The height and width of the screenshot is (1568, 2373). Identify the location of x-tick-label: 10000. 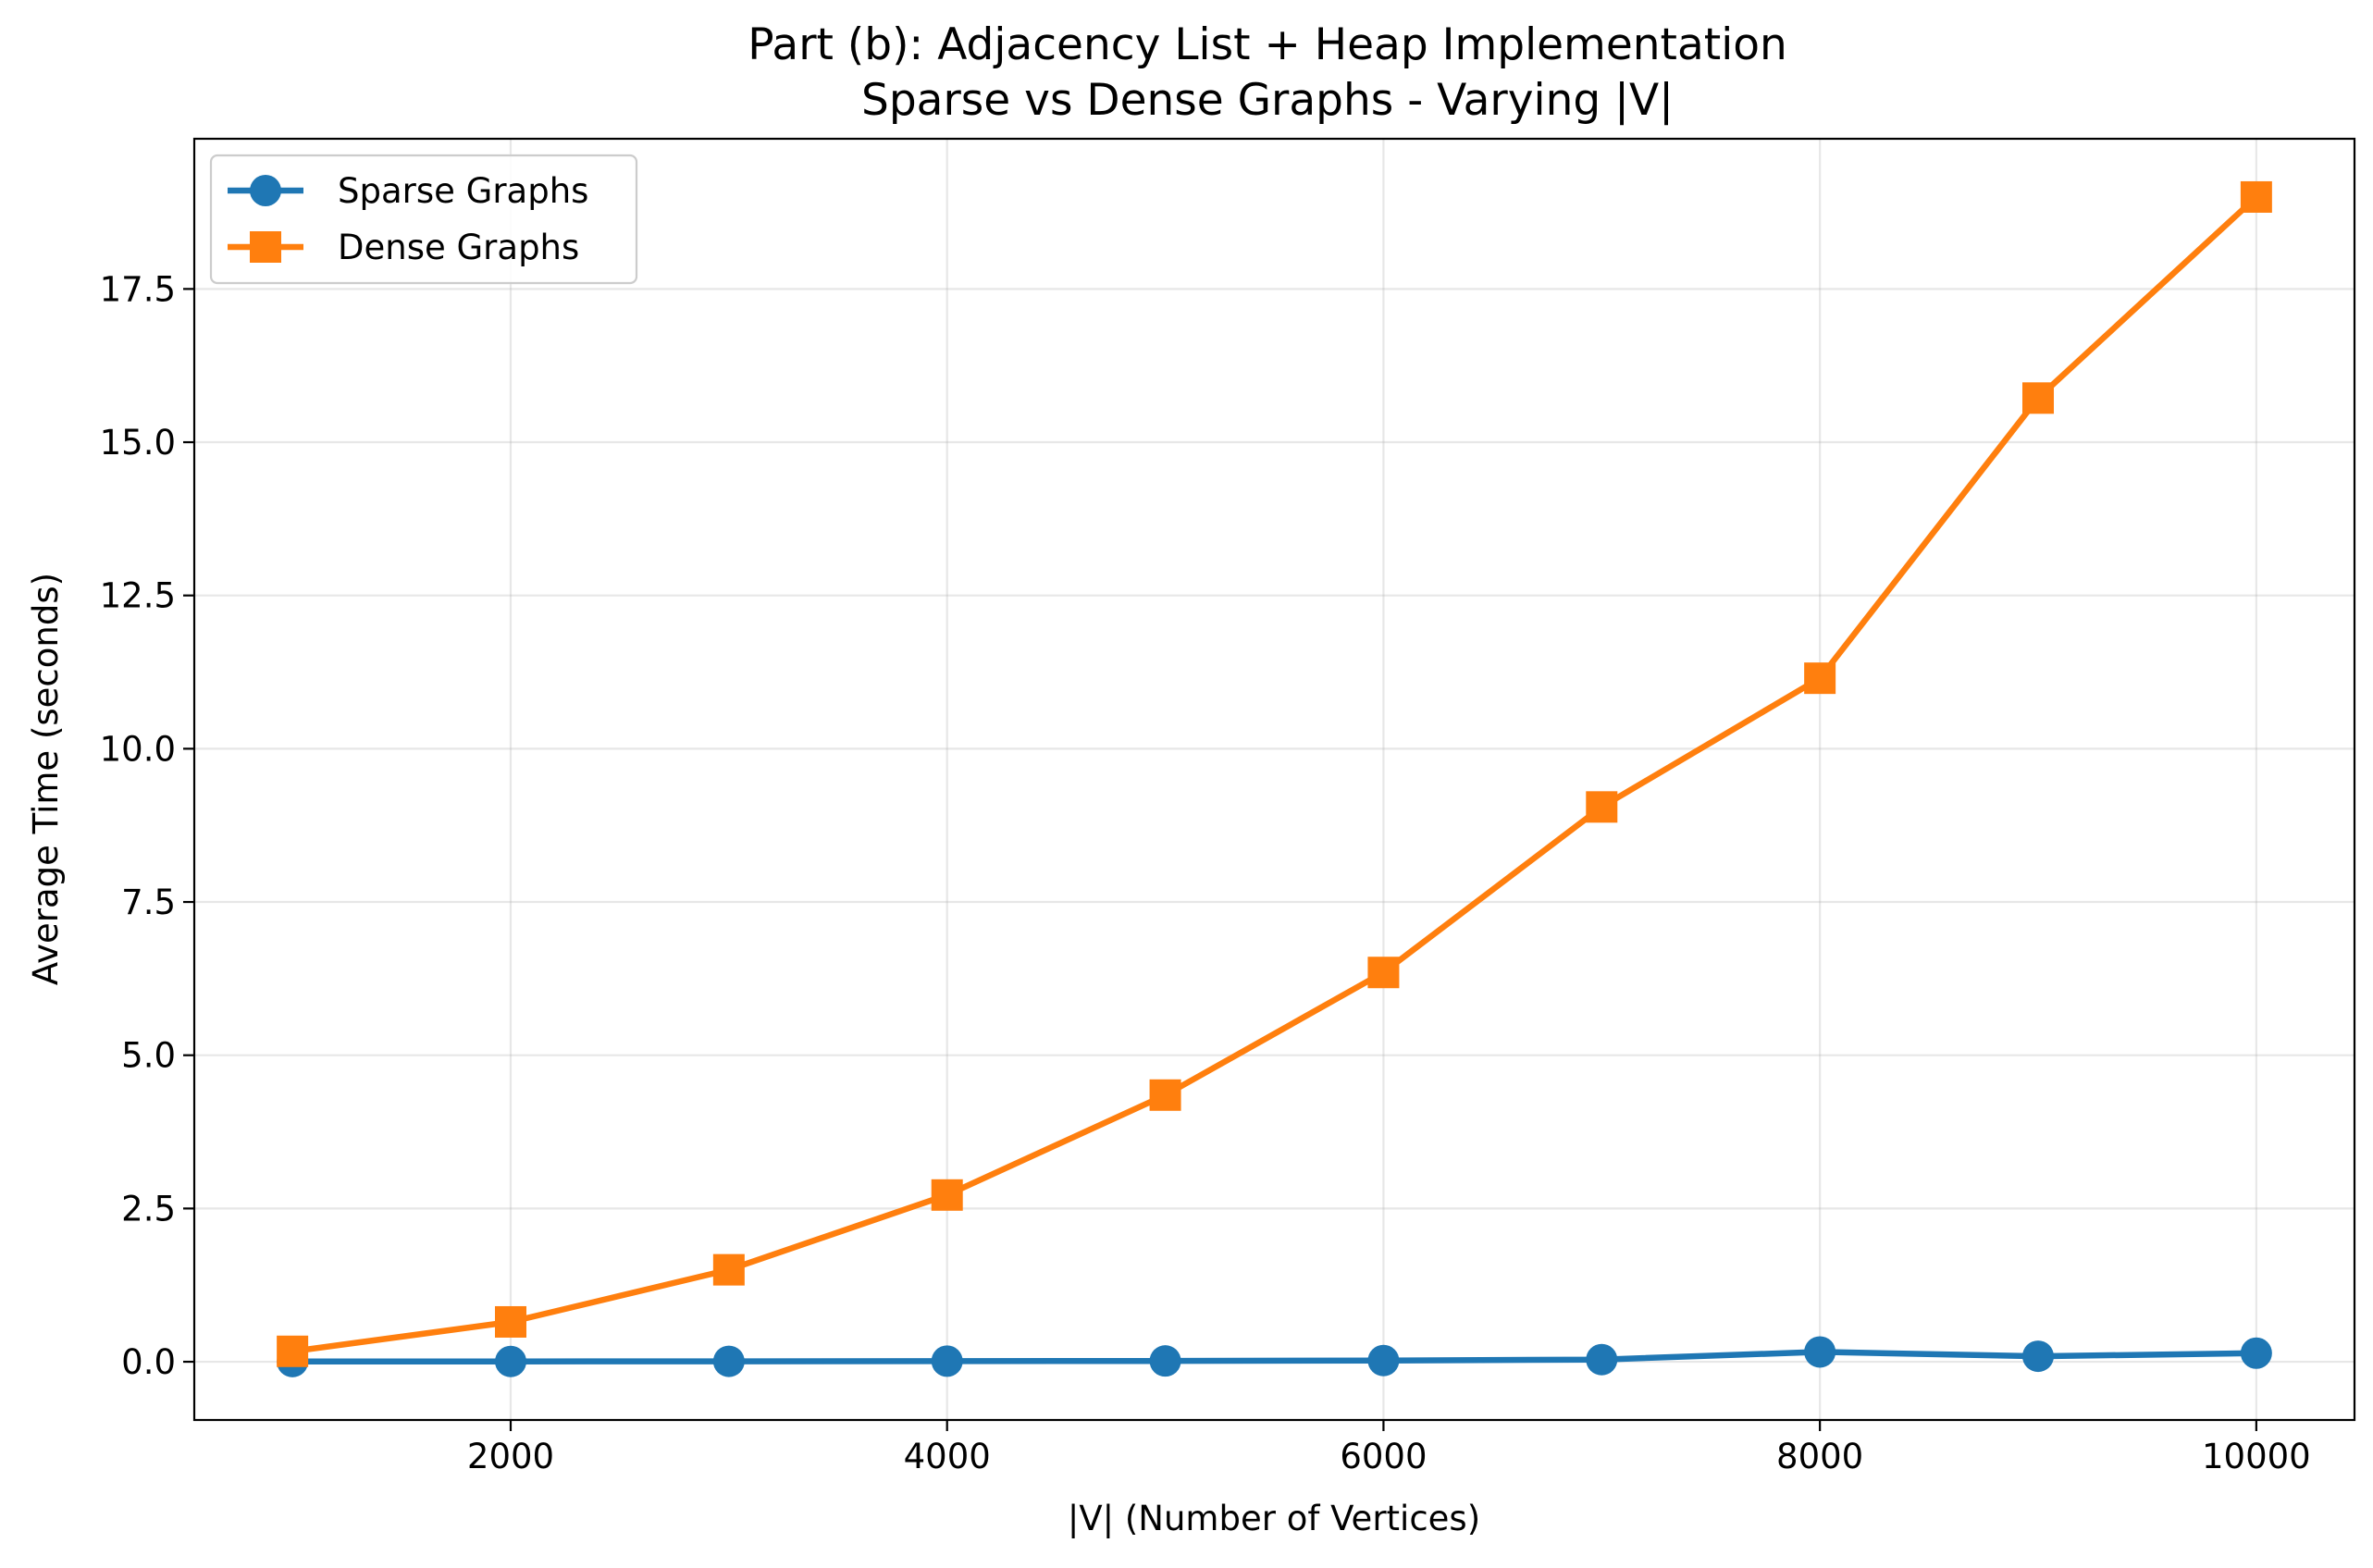
(2257, 1456).